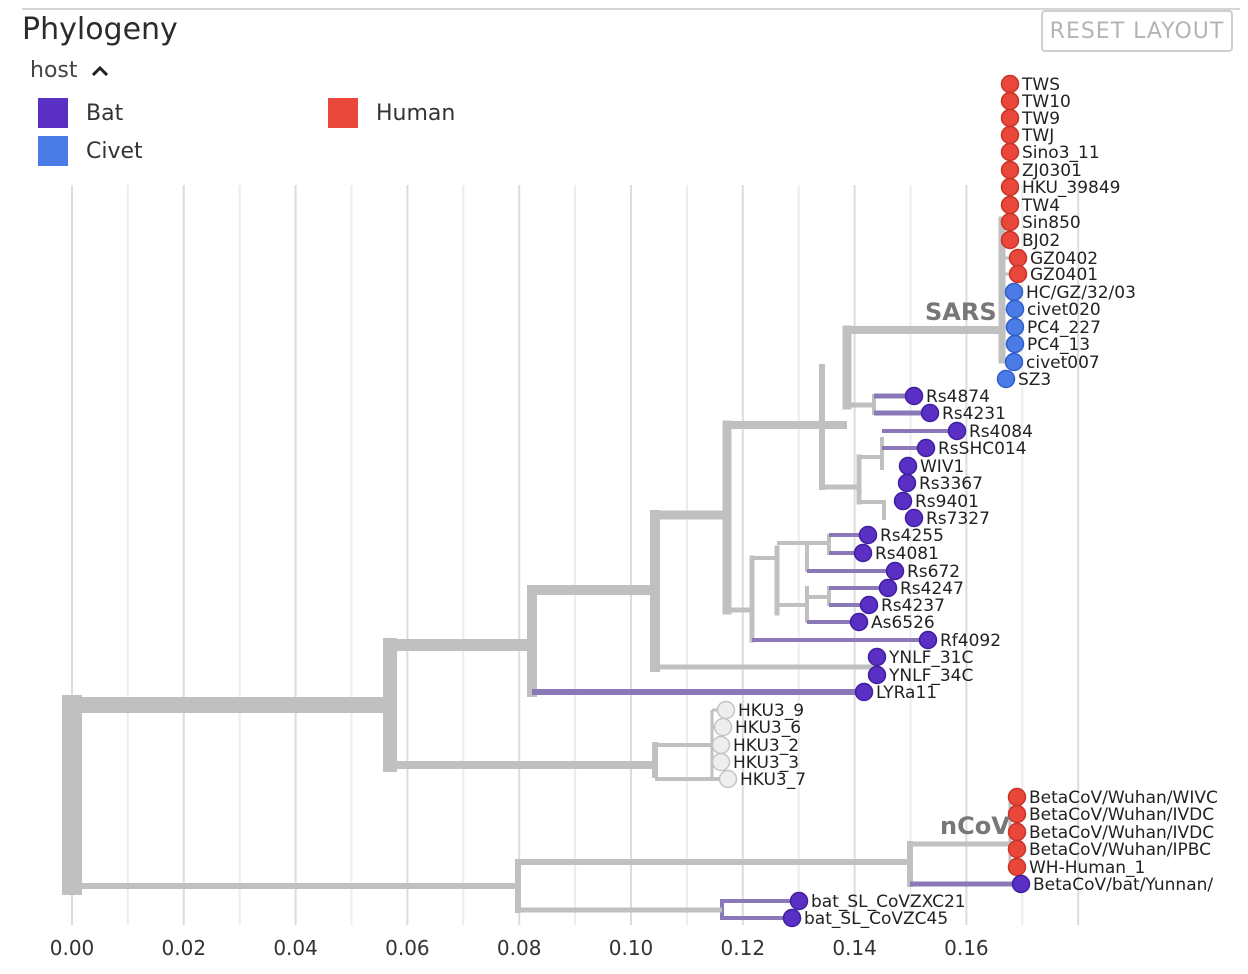 The width and height of the screenshot is (1248, 974). I want to click on tip-label: BJ02, so click(1041, 241).